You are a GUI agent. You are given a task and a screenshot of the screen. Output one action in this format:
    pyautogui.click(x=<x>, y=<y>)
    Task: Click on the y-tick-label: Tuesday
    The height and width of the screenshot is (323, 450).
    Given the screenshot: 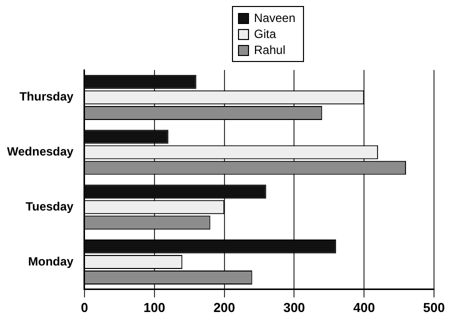 What is the action you would take?
    pyautogui.click(x=50, y=206)
    